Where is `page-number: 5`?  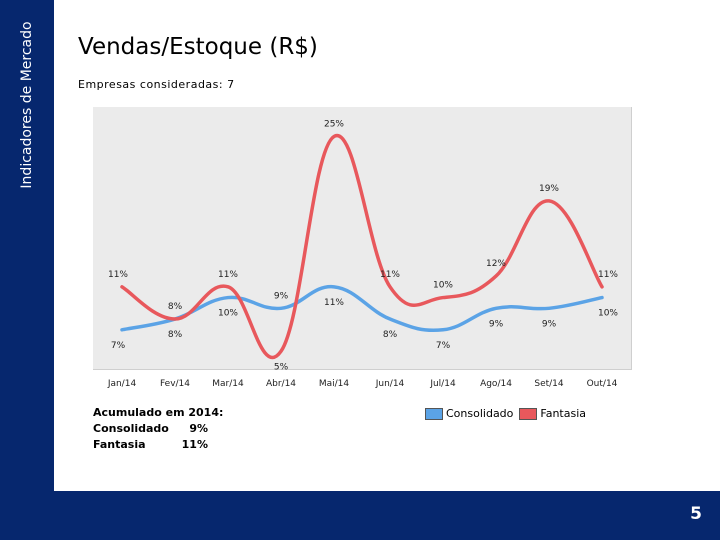 page-number: 5 is located at coordinates (696, 514).